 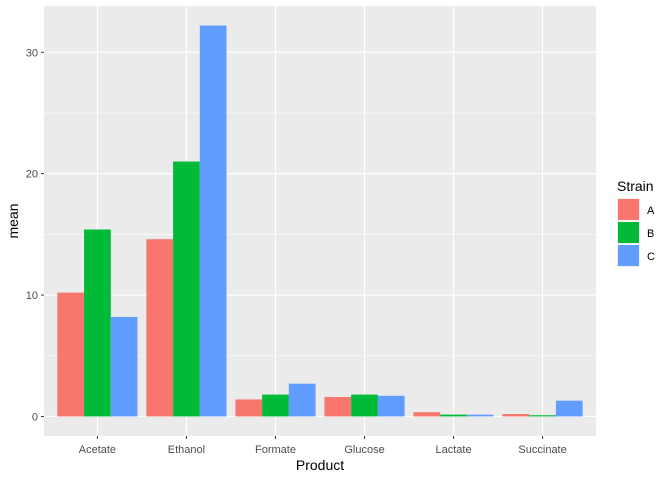 I want to click on bar-A-glucose, so click(x=338, y=407).